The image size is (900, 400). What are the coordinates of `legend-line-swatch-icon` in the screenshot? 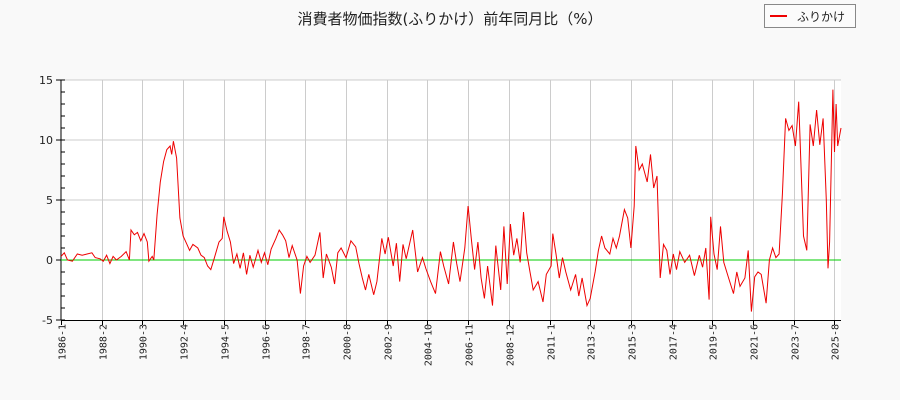 It's located at (778, 16).